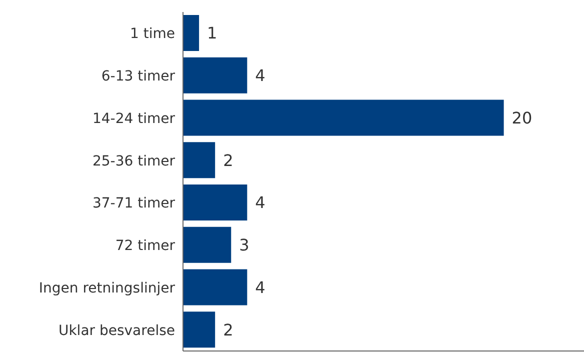  I want to click on y-tick-label: 72 timer, so click(145, 246).